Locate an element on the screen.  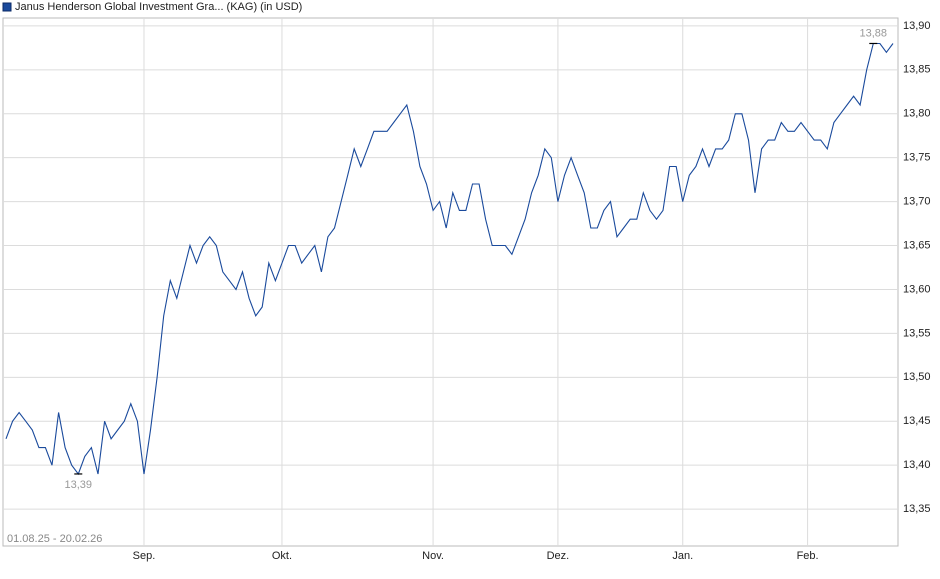
y-tick-label: 13,85 is located at coordinates (917, 70).